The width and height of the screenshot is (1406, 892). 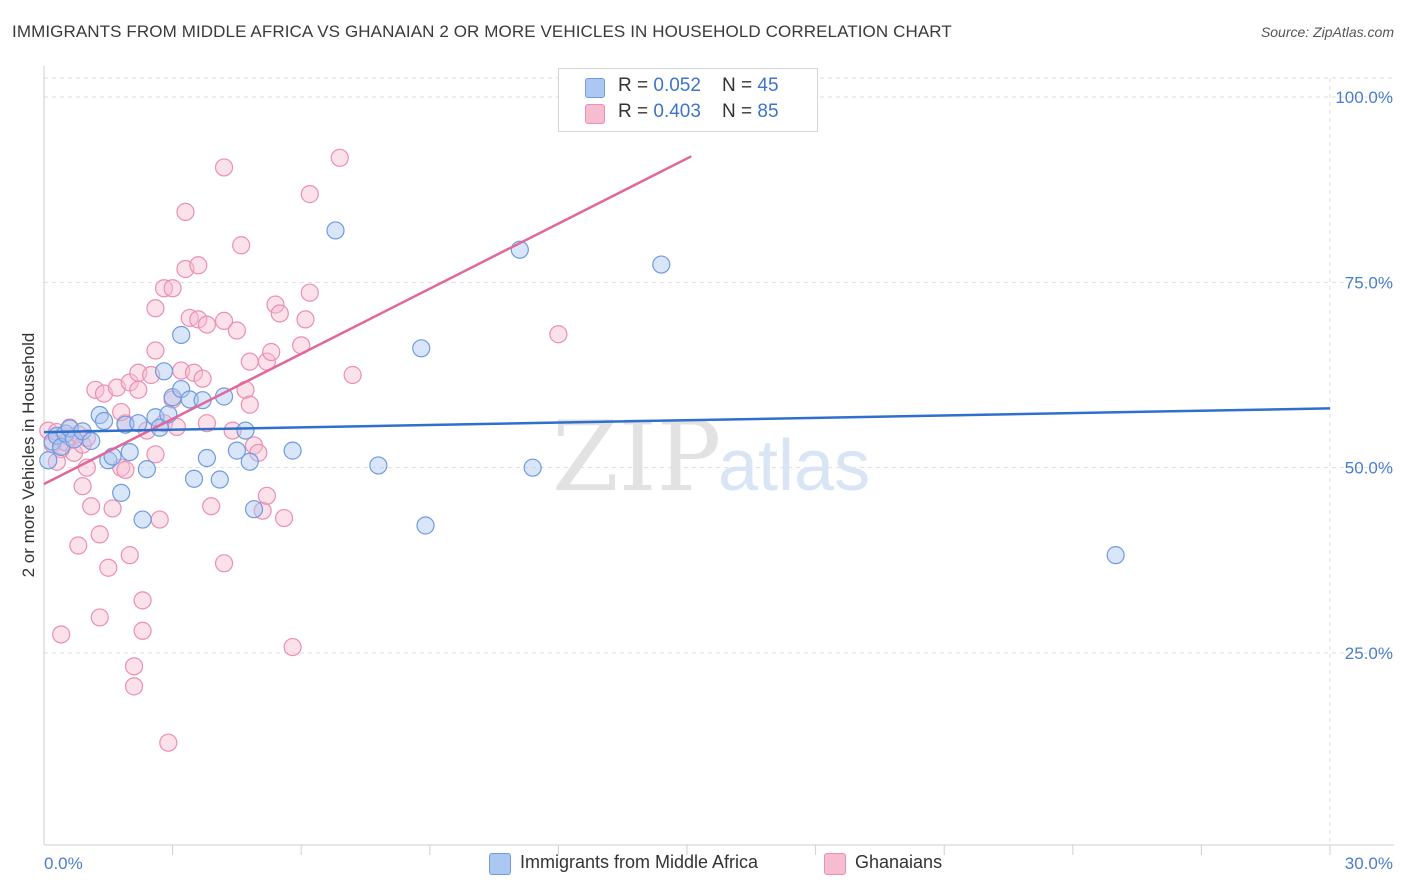 I want to click on legend-text-blue: R = 0.052 N = 45, so click(x=698, y=86).